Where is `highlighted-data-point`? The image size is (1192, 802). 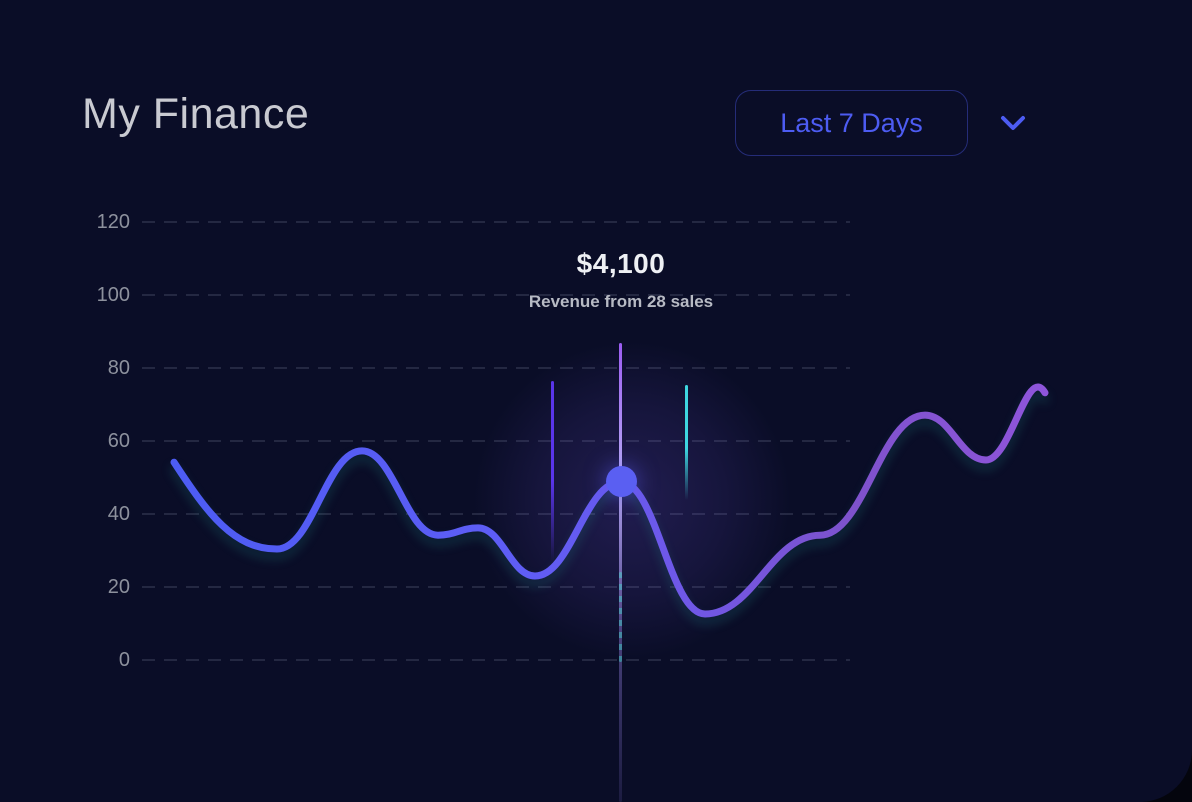
highlighted-data-point is located at coordinates (621, 482).